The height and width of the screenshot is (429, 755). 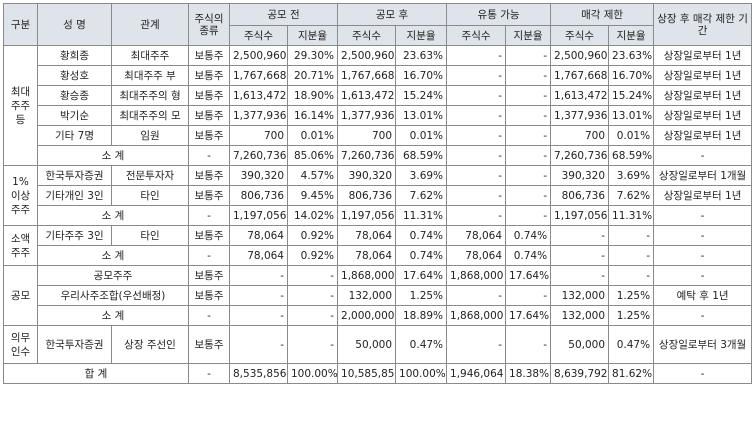 What do you see at coordinates (312, 35) in the screenshot?
I see `header-ratio: 지분율` at bounding box center [312, 35].